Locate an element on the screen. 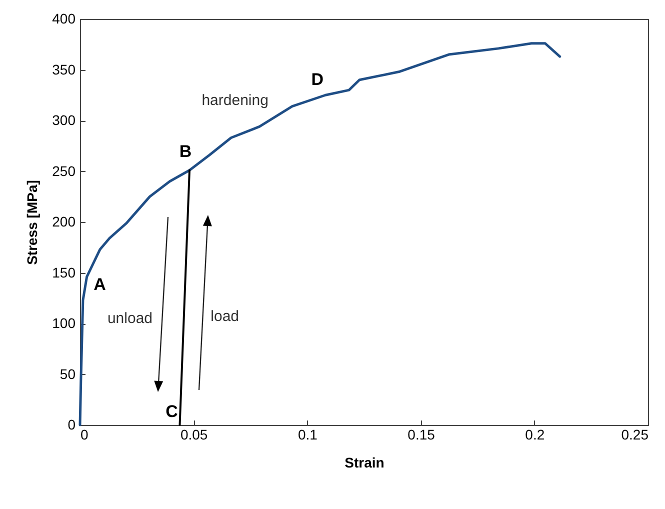 The height and width of the screenshot is (509, 665). y-tick-label: 0 is located at coordinates (72, 424).